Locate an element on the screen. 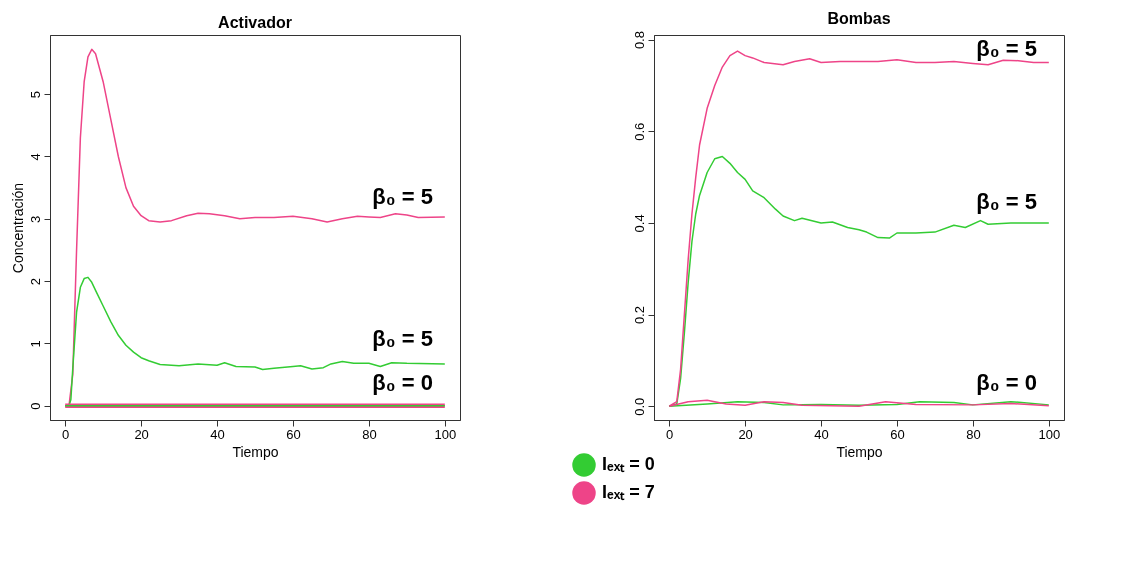  y-axis-title: Concentración is located at coordinates (17, 228).